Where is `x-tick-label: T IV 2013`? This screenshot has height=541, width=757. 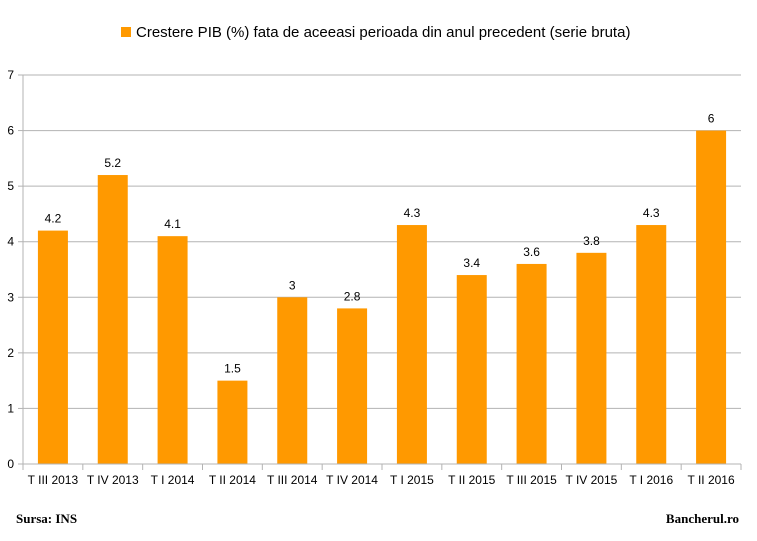 x-tick-label: T IV 2013 is located at coordinates (113, 480).